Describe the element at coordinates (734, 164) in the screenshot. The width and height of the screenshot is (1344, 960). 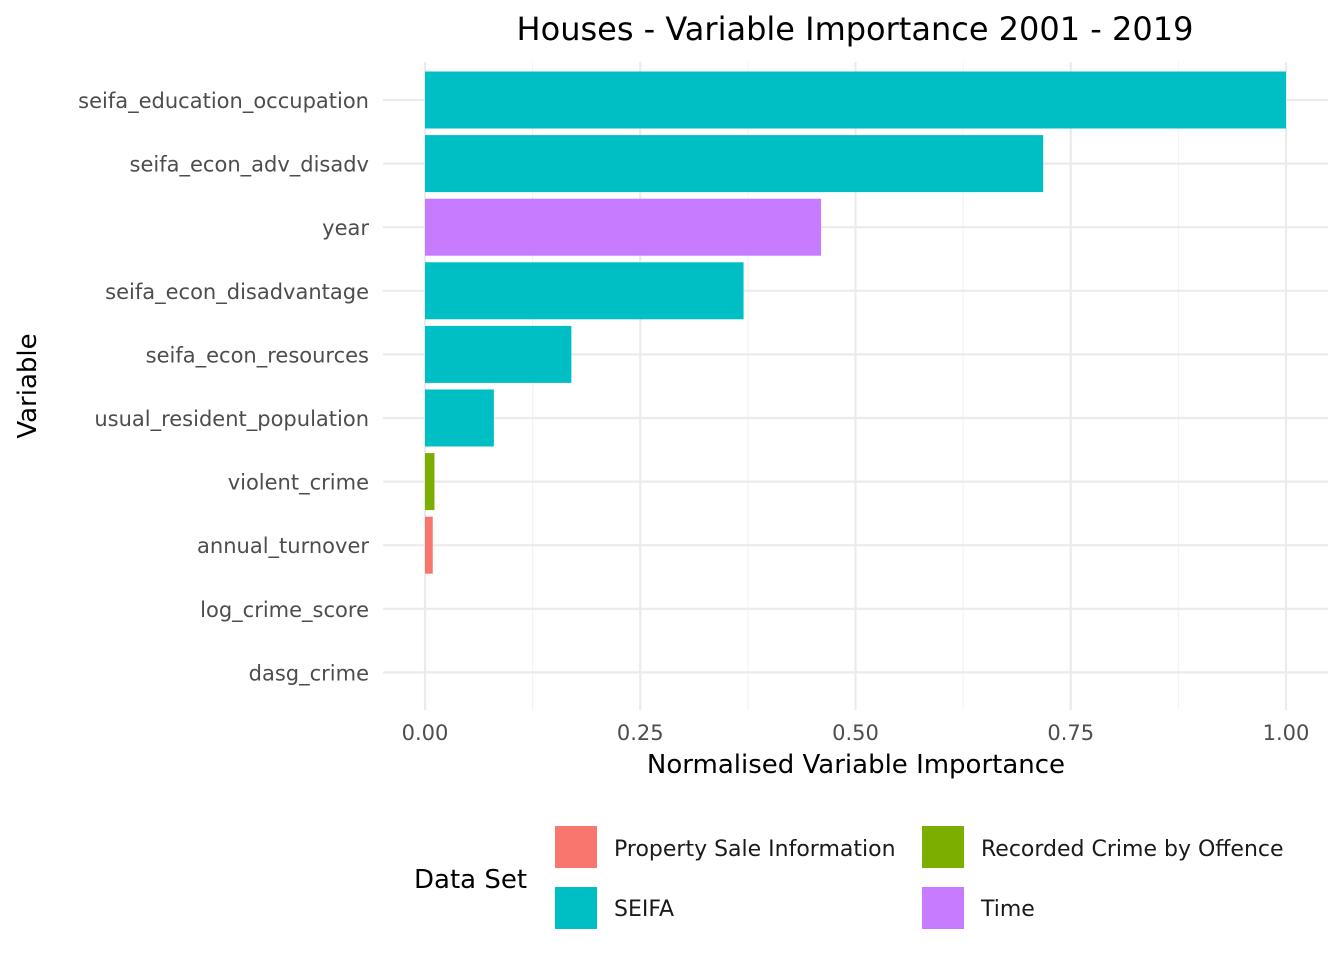
I see `bar-seifa_econ_adv_disadv` at that location.